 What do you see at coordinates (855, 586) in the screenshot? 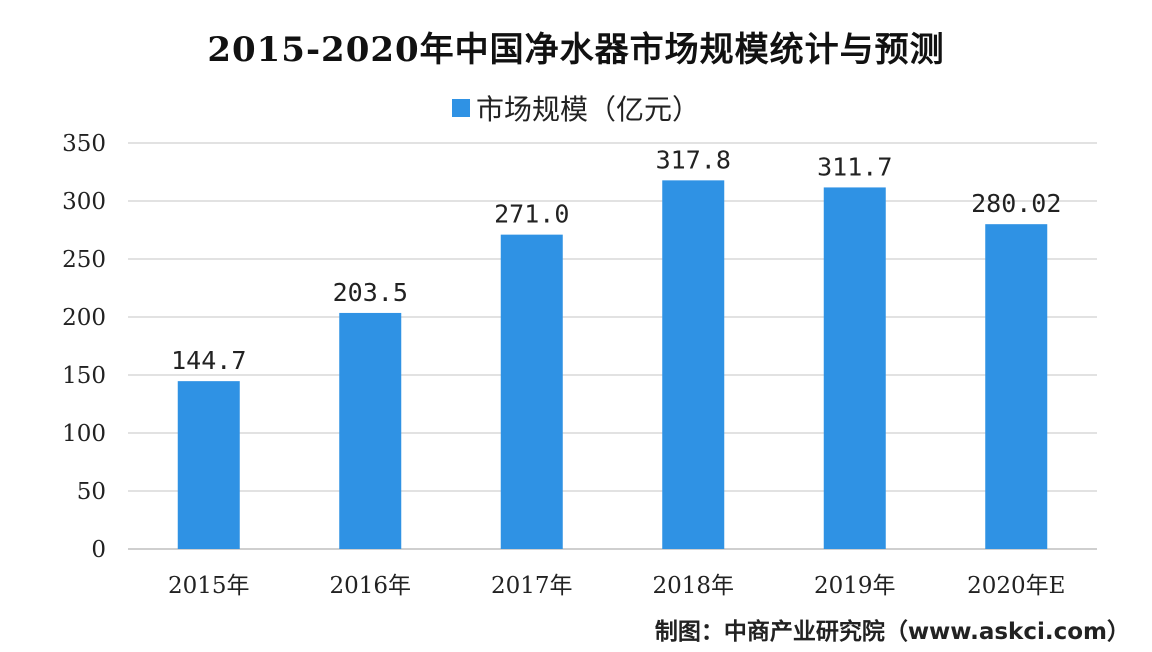
I see `x-tick-label: 2019年` at bounding box center [855, 586].